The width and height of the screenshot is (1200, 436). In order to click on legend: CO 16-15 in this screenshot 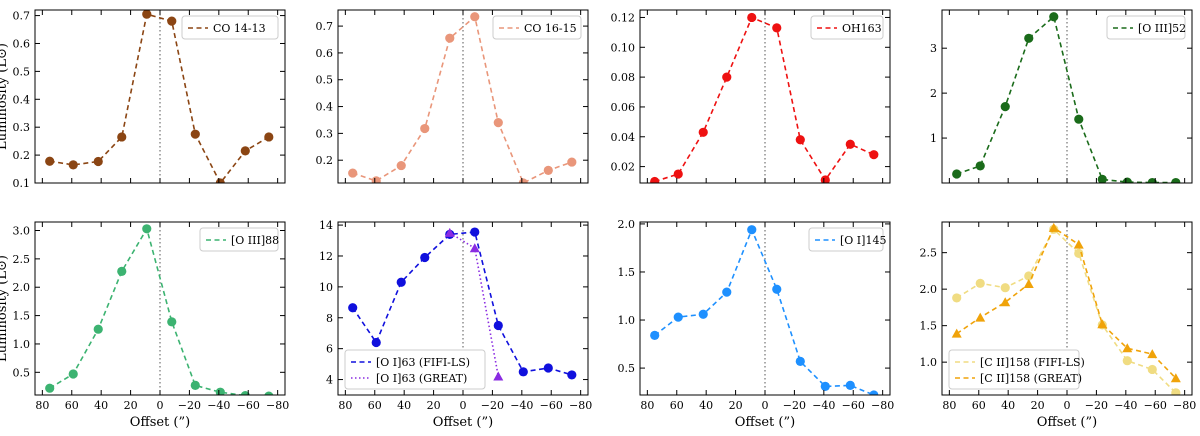, I will do `click(537, 27)`.